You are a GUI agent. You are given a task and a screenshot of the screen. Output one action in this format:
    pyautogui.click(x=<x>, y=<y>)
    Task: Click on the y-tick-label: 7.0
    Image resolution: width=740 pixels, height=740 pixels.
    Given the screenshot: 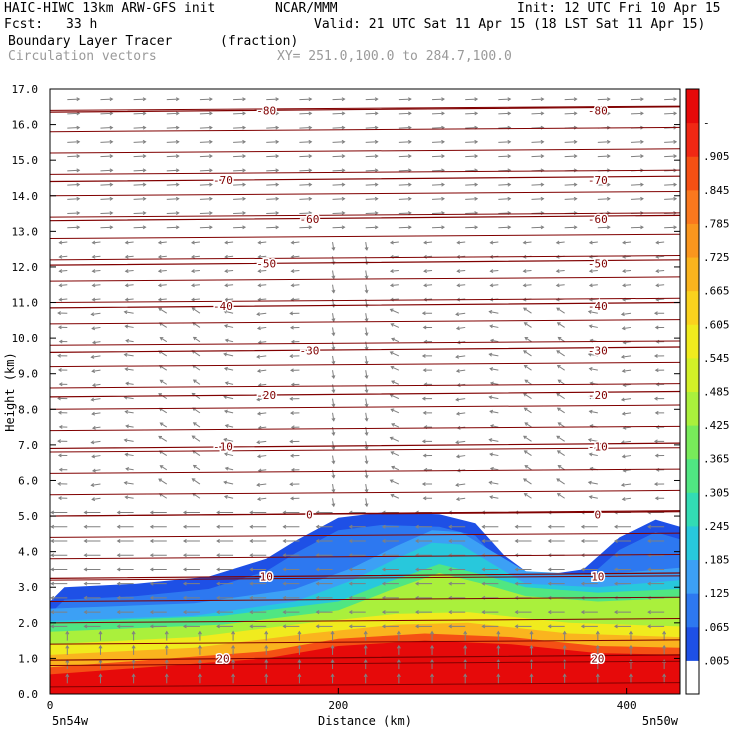 What is the action you would take?
    pyautogui.click(x=28, y=445)
    